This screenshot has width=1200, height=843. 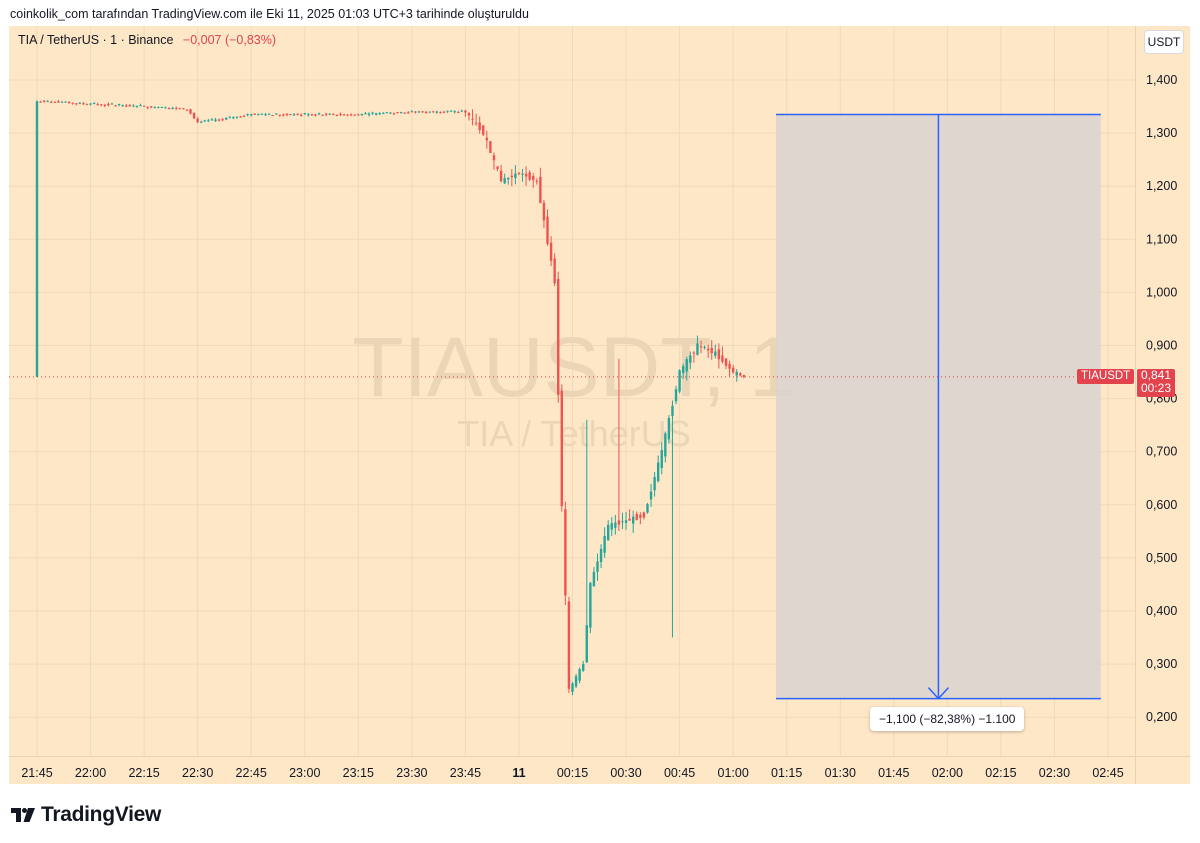 I want to click on x-tick-label: 22:30, so click(x=197, y=773).